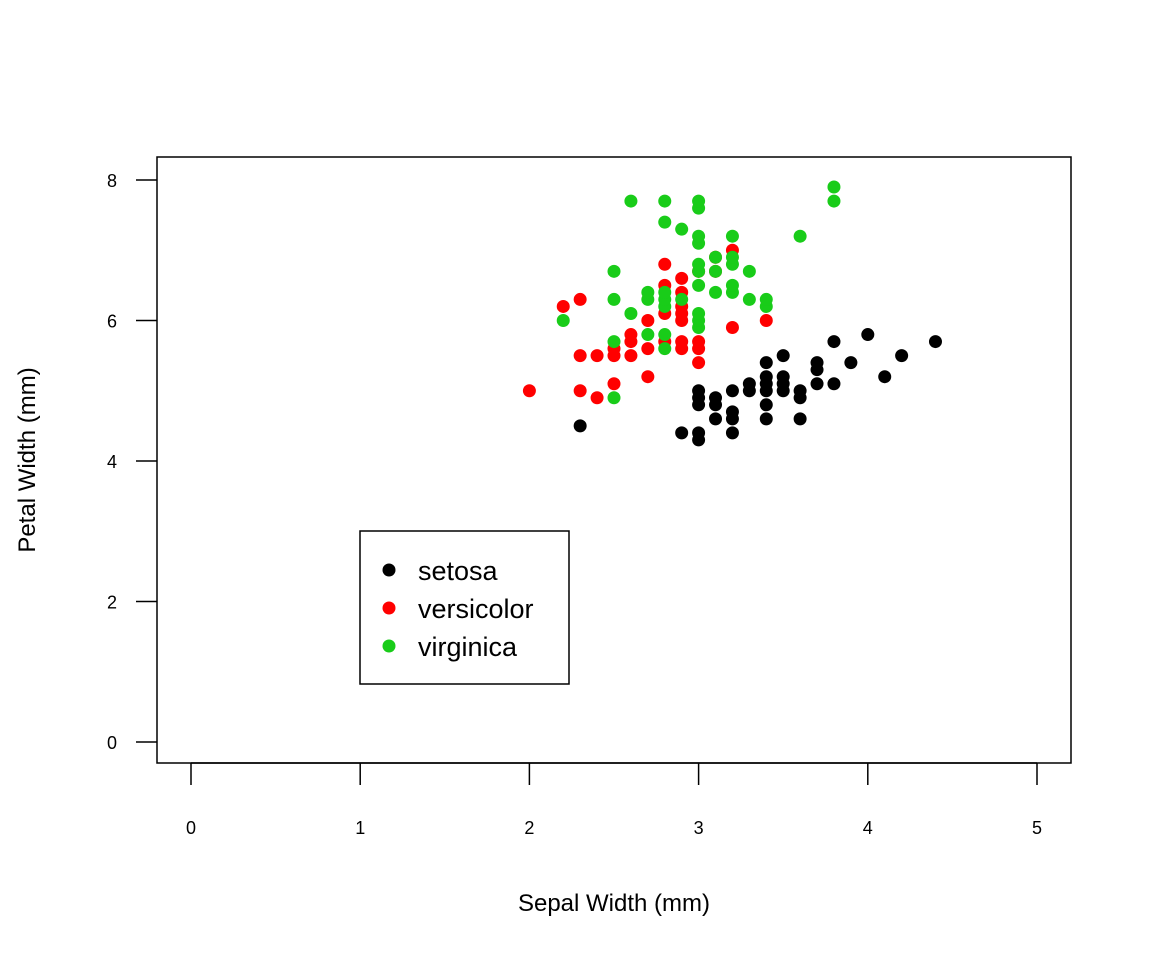  Describe the element at coordinates (614, 903) in the screenshot. I see `x-axis-title: Sepal Width (mm)` at that location.